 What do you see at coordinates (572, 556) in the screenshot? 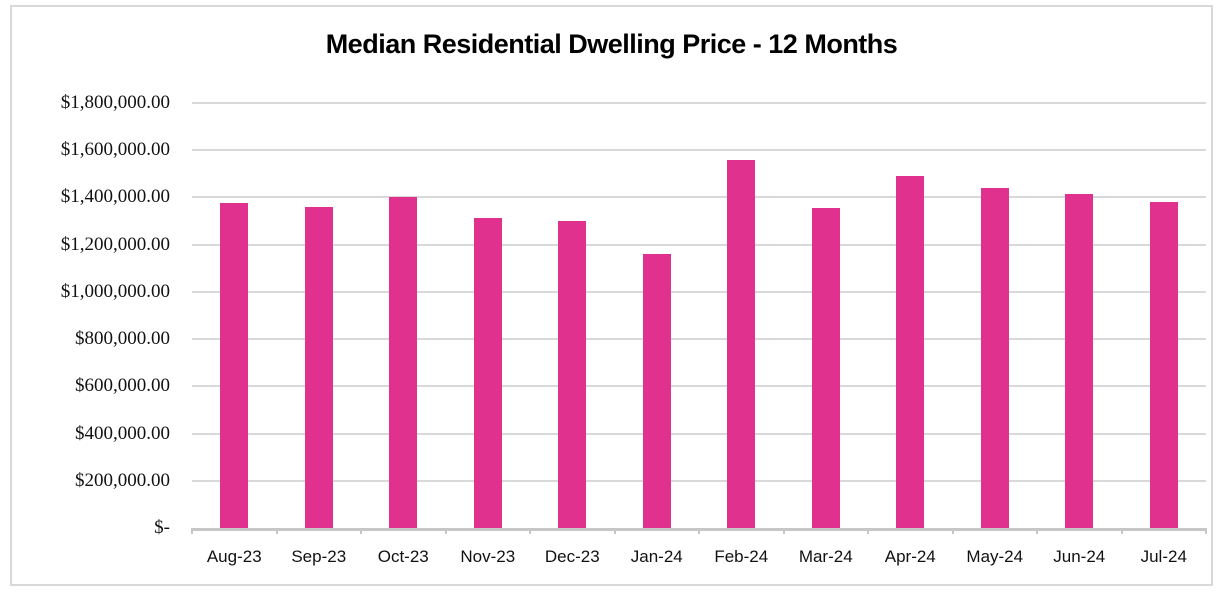
I see `x-axis-tick-label: Dec-23` at bounding box center [572, 556].